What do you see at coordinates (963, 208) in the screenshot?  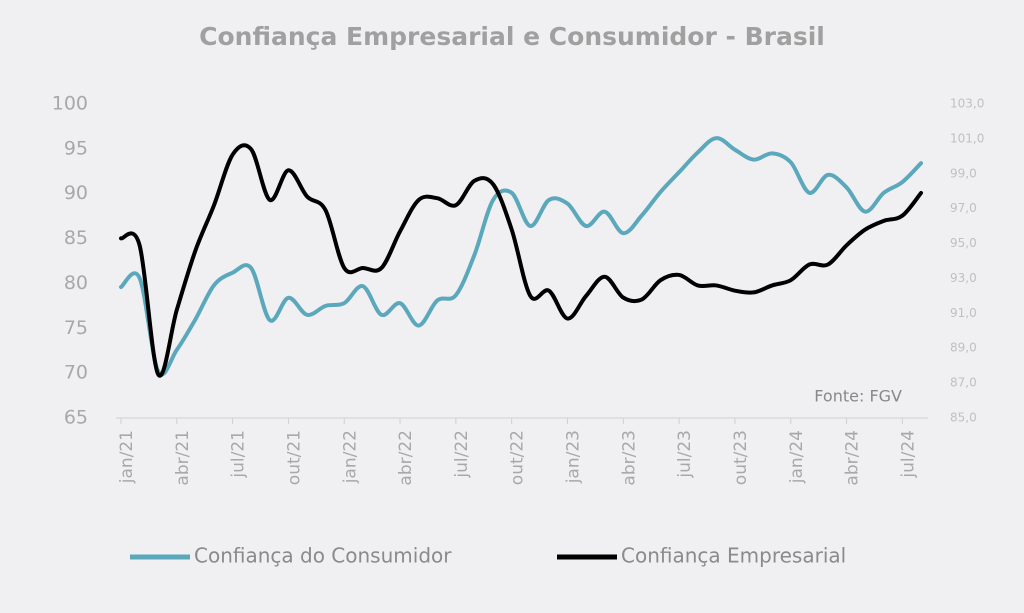 I see `y2-tick-label: 97,0` at bounding box center [963, 208].